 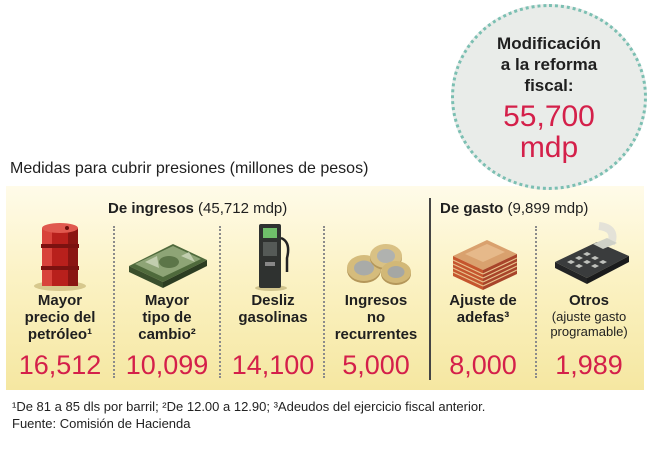 What do you see at coordinates (376, 365) in the screenshot?
I see `item-value: 5,000` at bounding box center [376, 365].